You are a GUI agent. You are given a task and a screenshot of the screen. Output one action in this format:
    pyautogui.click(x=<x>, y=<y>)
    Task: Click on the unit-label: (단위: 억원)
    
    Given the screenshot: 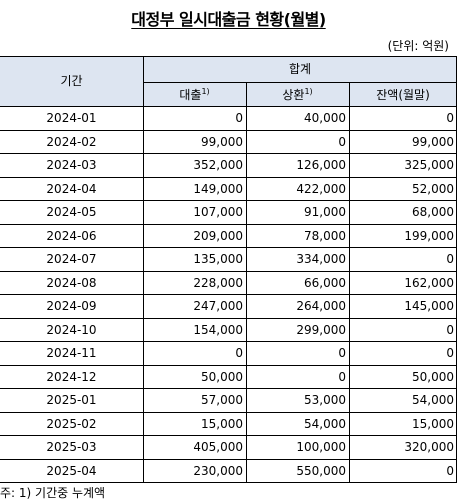 What is the action you would take?
    pyautogui.click(x=418, y=46)
    